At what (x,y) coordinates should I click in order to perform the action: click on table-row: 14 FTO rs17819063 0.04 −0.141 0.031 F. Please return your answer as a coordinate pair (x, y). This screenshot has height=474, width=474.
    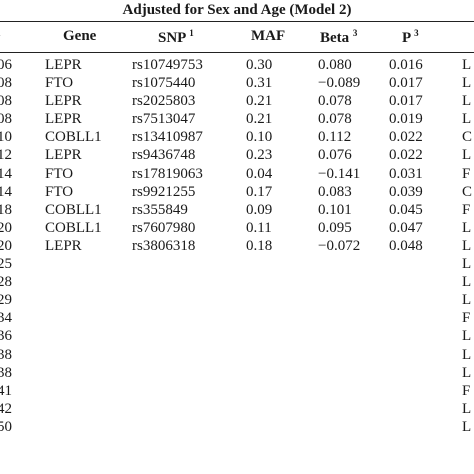
    Looking at the image, I should click on (237, 174).